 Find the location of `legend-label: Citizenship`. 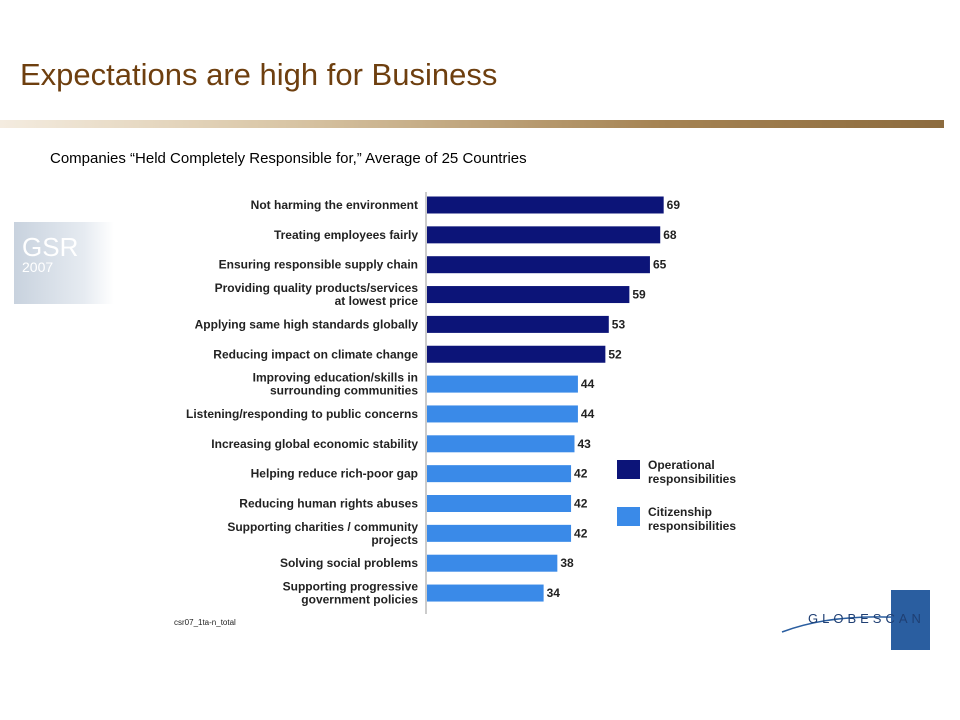

legend-label: Citizenship is located at coordinates (680, 512).